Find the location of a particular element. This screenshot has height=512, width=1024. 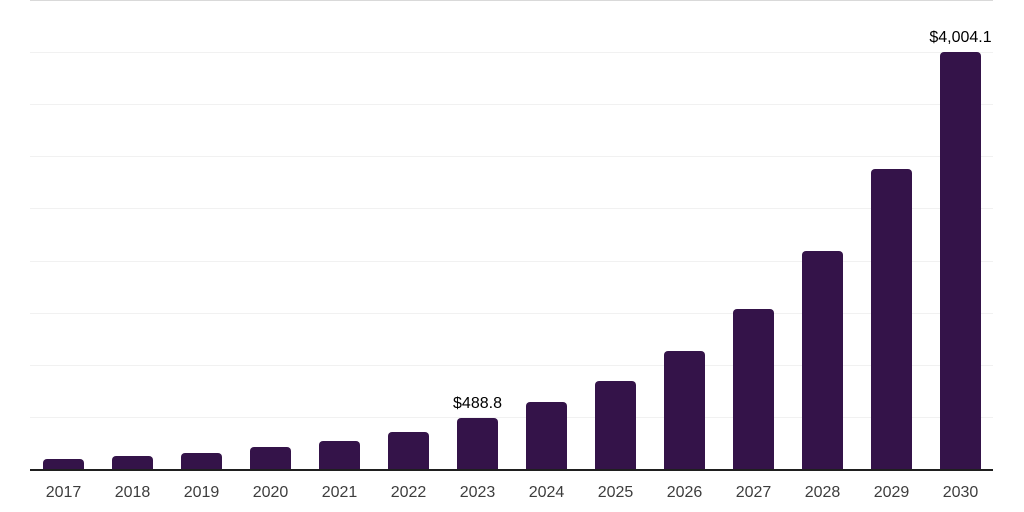

x-tick-label-2028: 2028 is located at coordinates (822, 492).